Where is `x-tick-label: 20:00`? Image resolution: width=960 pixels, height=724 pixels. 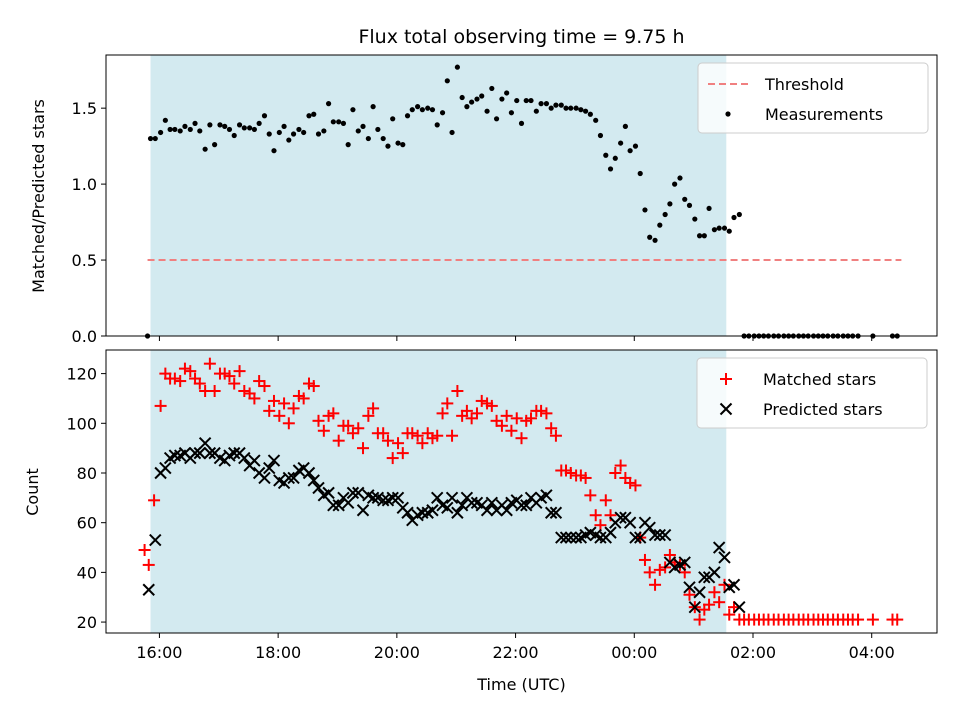
x-tick-label: 20:00 is located at coordinates (397, 652).